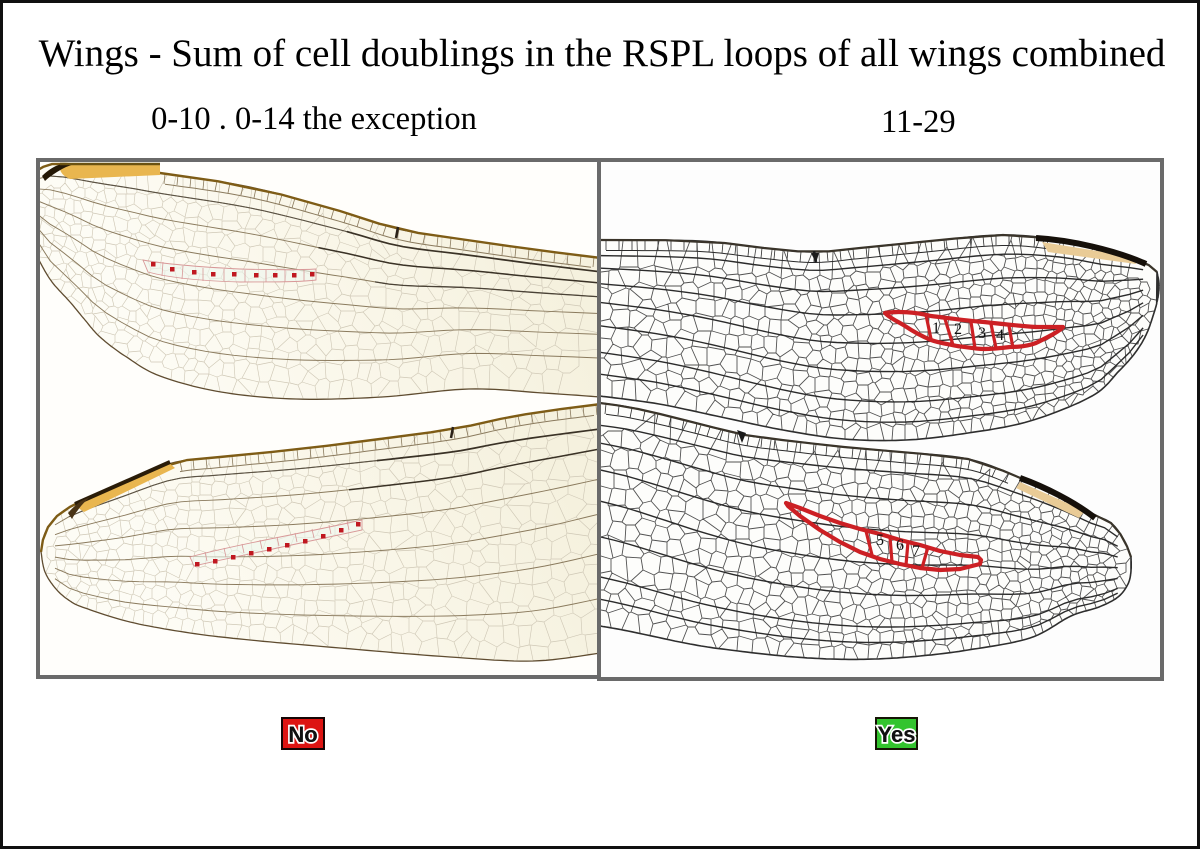  What do you see at coordinates (897, 734) in the screenshot?
I see `svg-text: Yes` at bounding box center [897, 734].